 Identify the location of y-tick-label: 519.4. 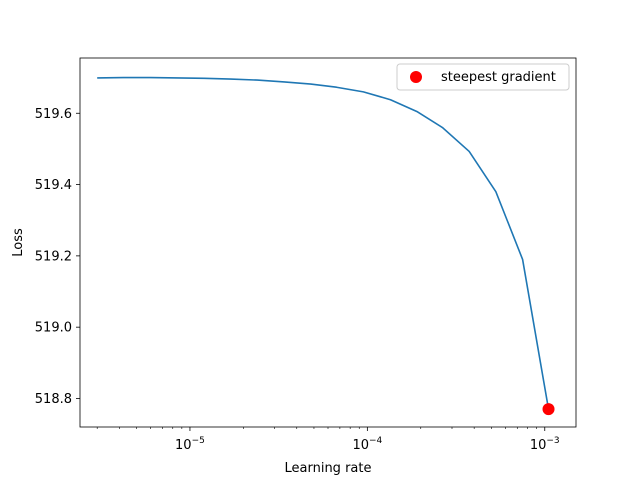
(53, 185).